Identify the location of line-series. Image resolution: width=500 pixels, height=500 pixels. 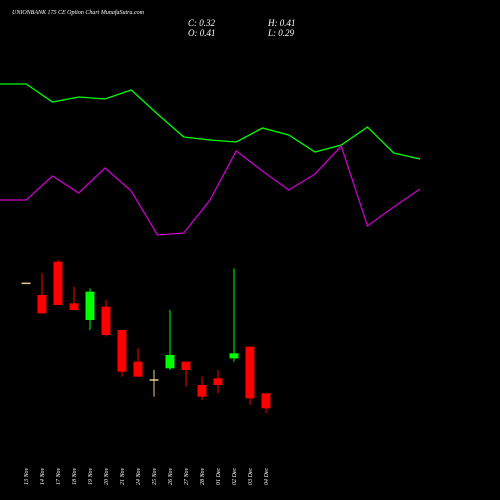
(210, 121).